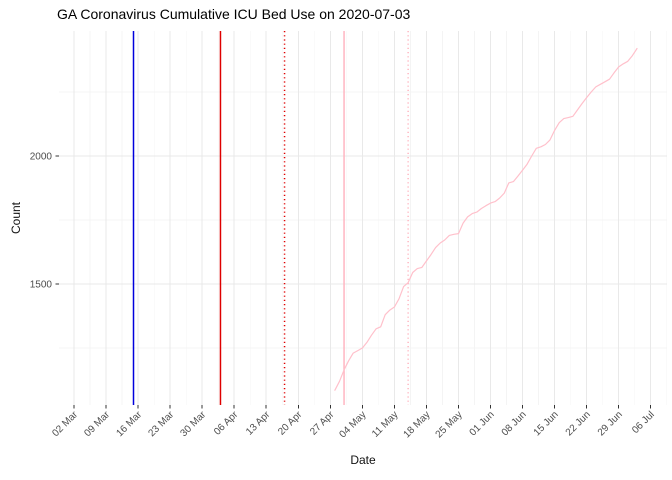  What do you see at coordinates (41, 157) in the screenshot?
I see `y-tick-label: 2000` at bounding box center [41, 157].